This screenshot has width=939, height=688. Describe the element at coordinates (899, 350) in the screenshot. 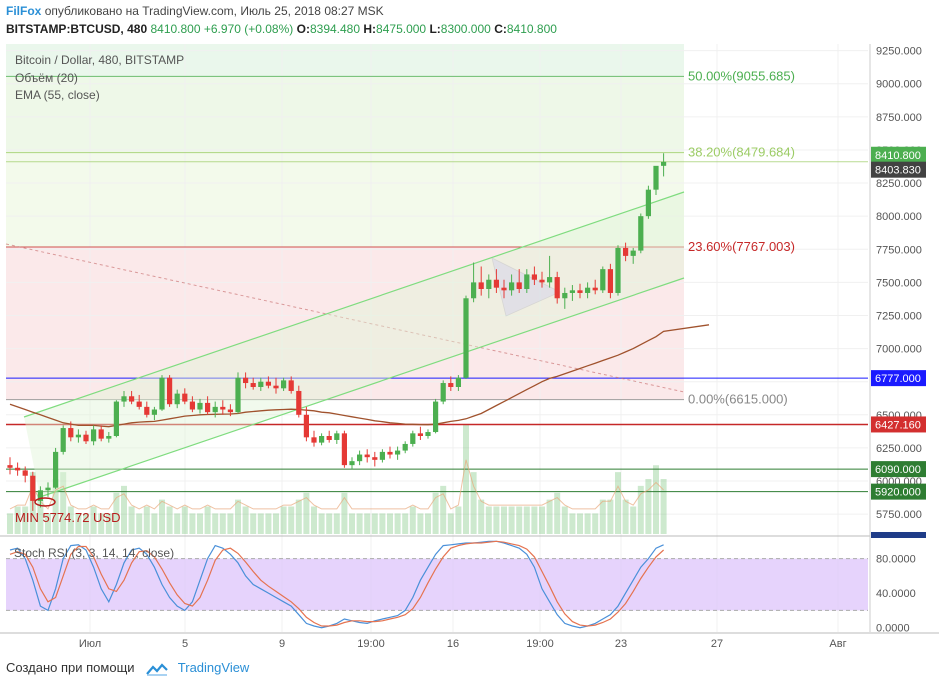

I see `y-tick-label: 7000.000` at that location.